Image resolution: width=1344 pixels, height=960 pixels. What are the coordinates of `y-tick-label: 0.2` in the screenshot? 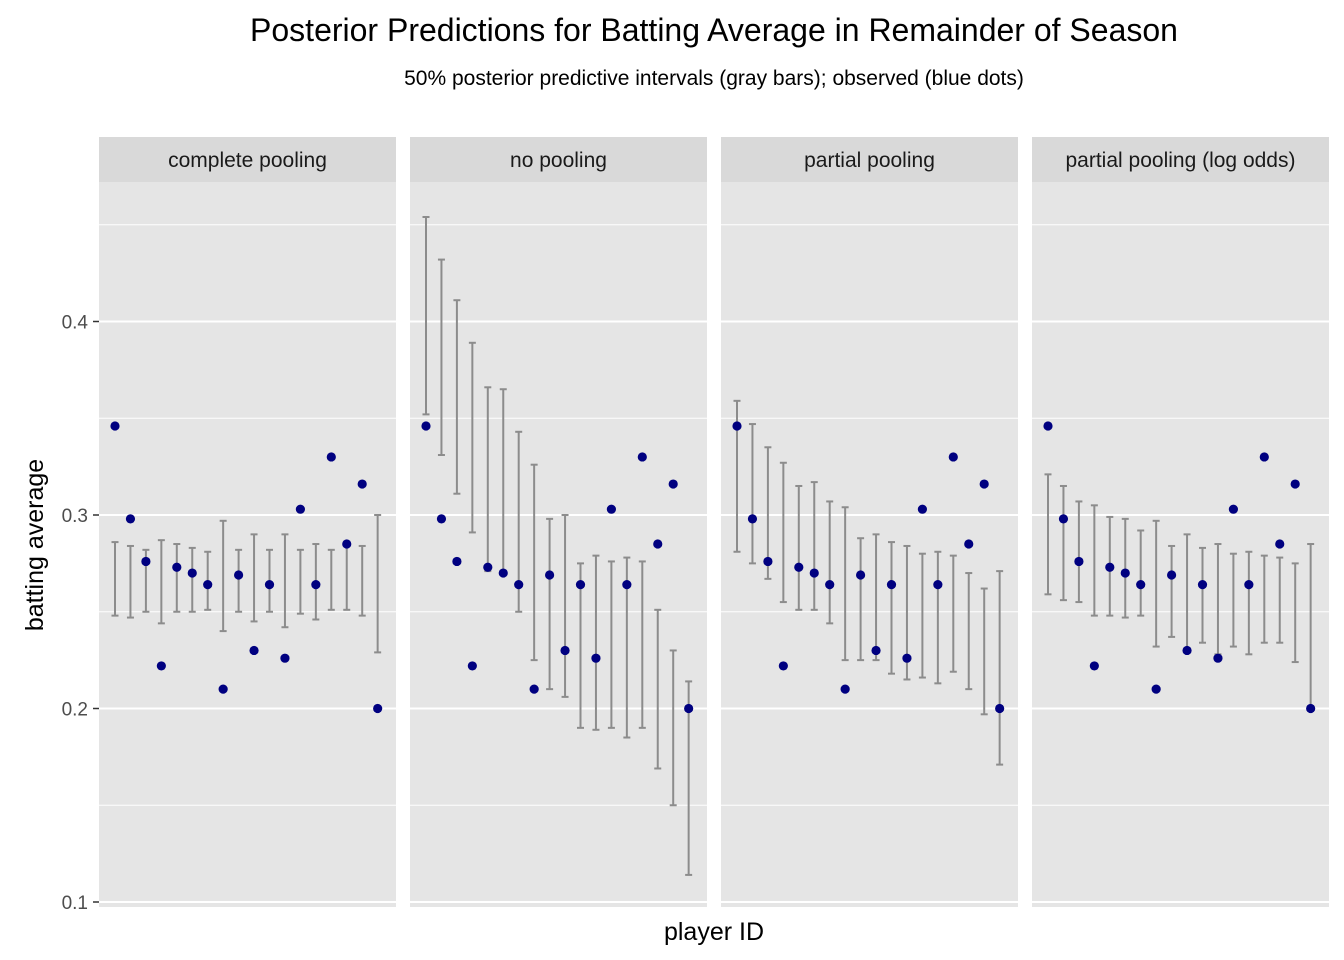 It's located at (75, 710).